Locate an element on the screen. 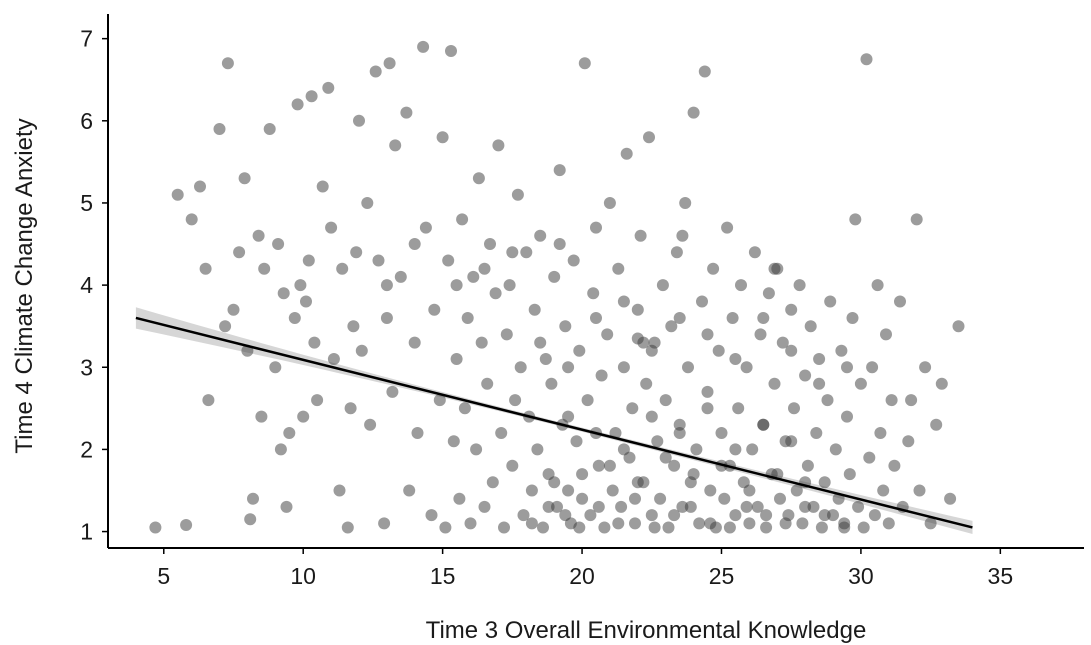 This screenshot has height=645, width=1091. y-tick-label: 2 is located at coordinates (86, 449).